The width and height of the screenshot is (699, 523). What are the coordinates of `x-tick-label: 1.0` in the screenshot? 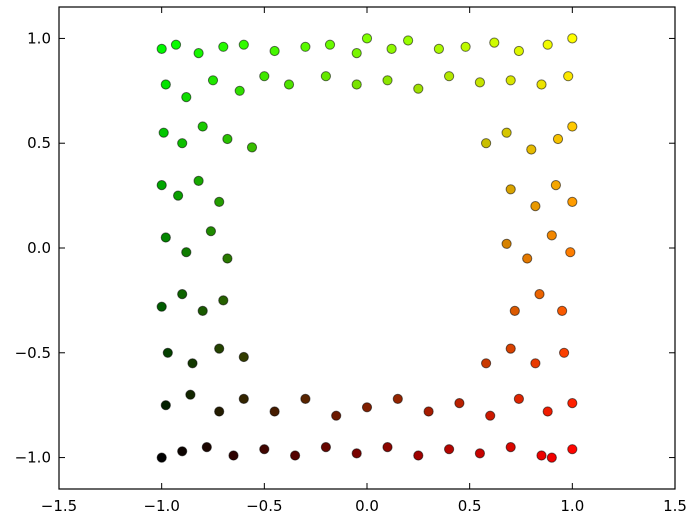 It's located at (572, 506).